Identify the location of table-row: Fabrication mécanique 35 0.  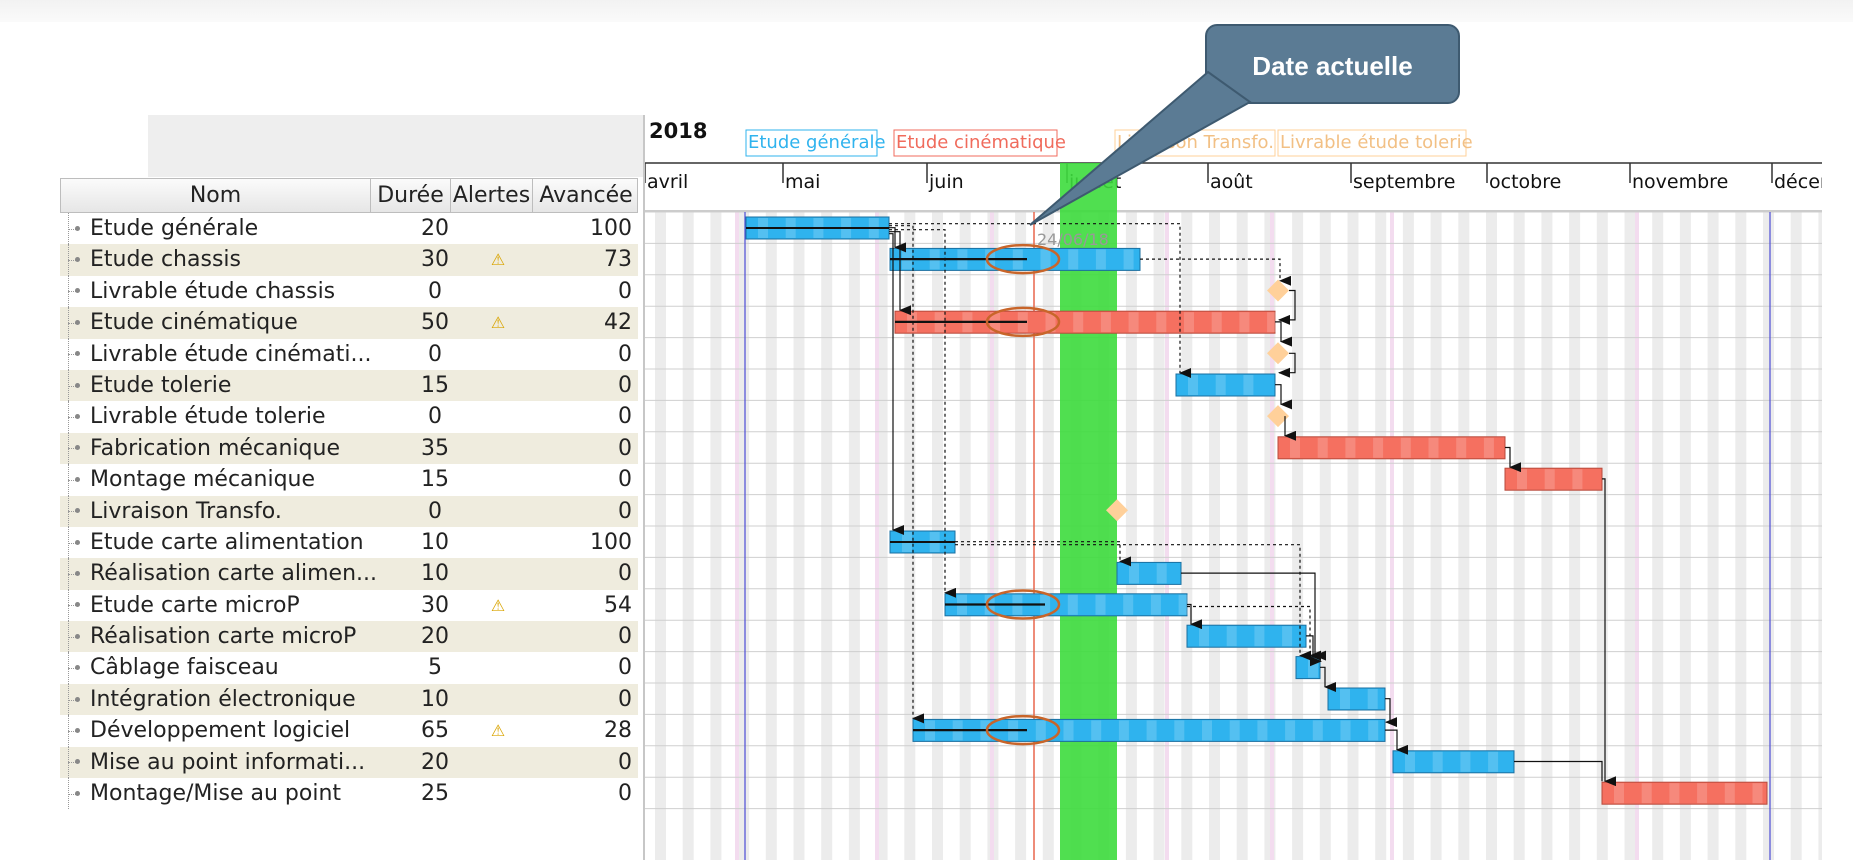
(349, 448).